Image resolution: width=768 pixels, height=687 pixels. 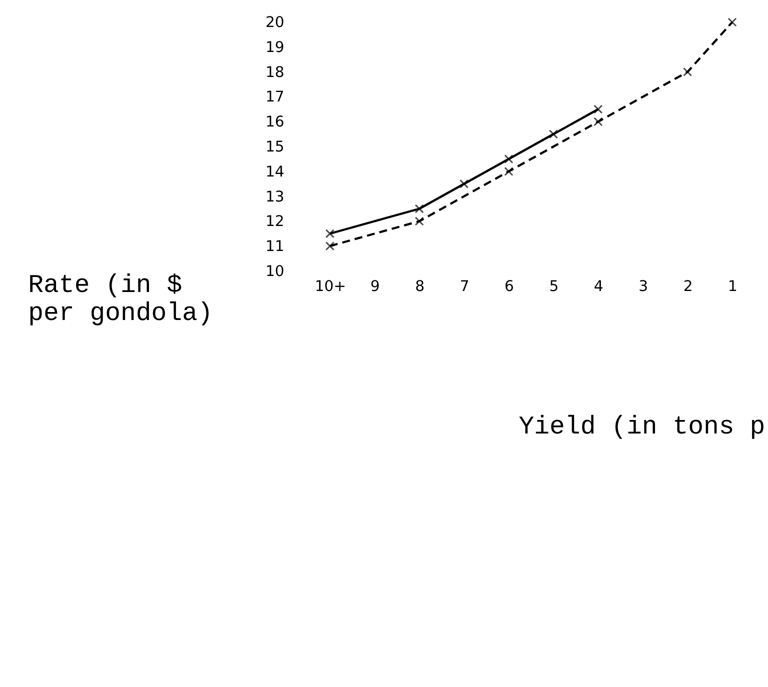 What do you see at coordinates (120, 299) in the screenshot?
I see `y-axis-title: Rate (in $ per gondola)` at bounding box center [120, 299].